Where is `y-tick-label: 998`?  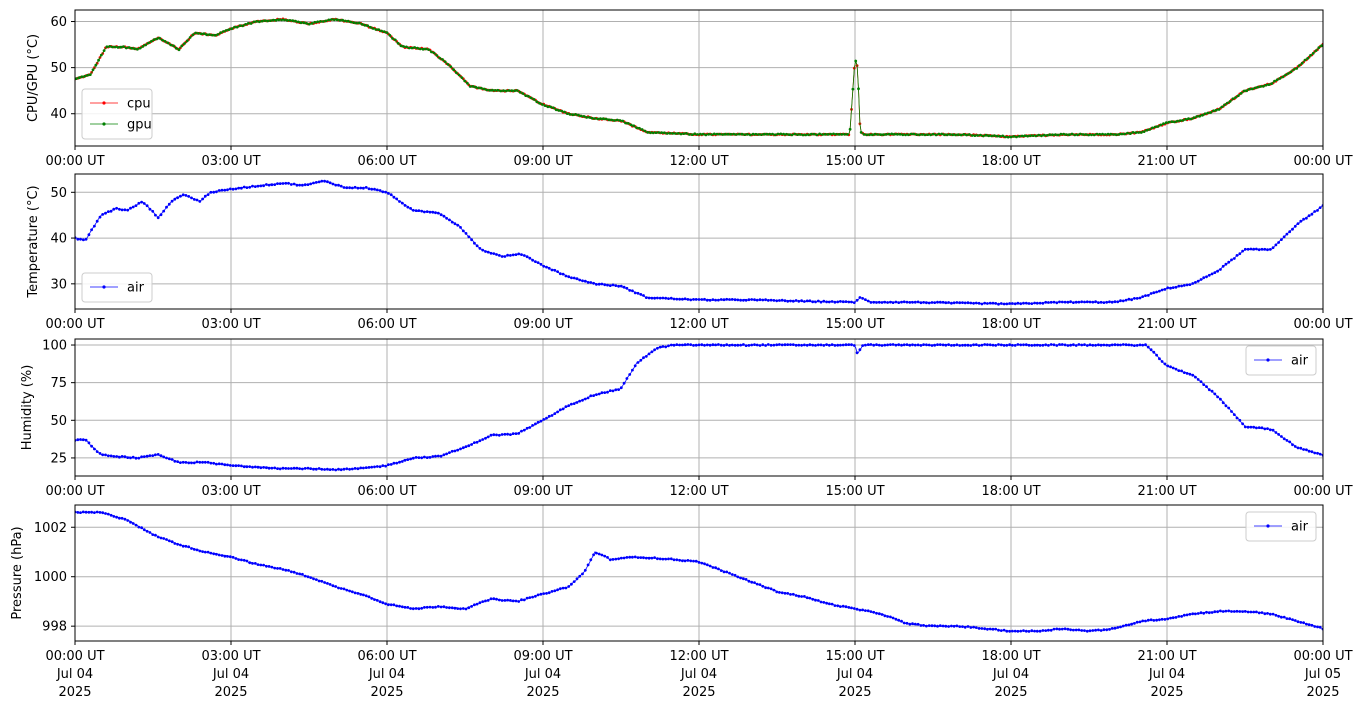
y-tick-label: 998 is located at coordinates (54, 627).